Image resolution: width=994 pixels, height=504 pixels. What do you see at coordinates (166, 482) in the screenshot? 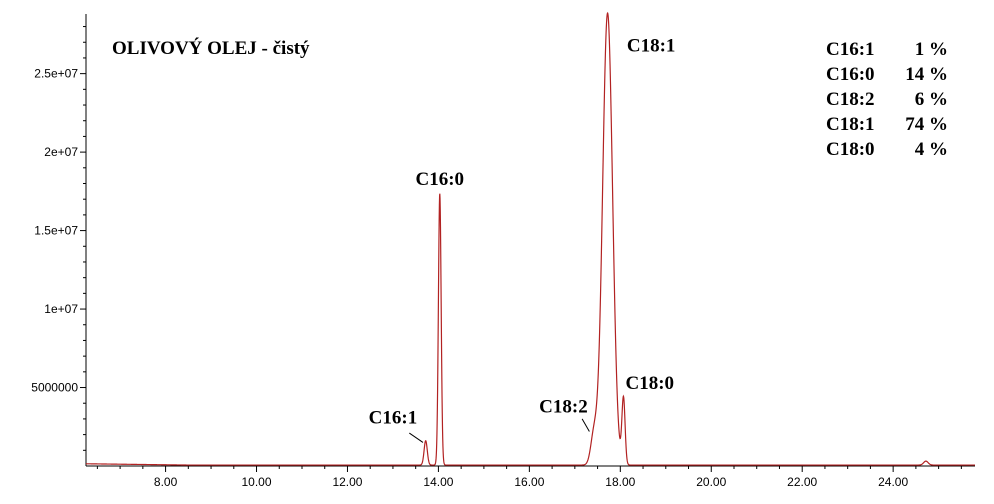
I see `x-tick-label: 8.00` at bounding box center [166, 482].